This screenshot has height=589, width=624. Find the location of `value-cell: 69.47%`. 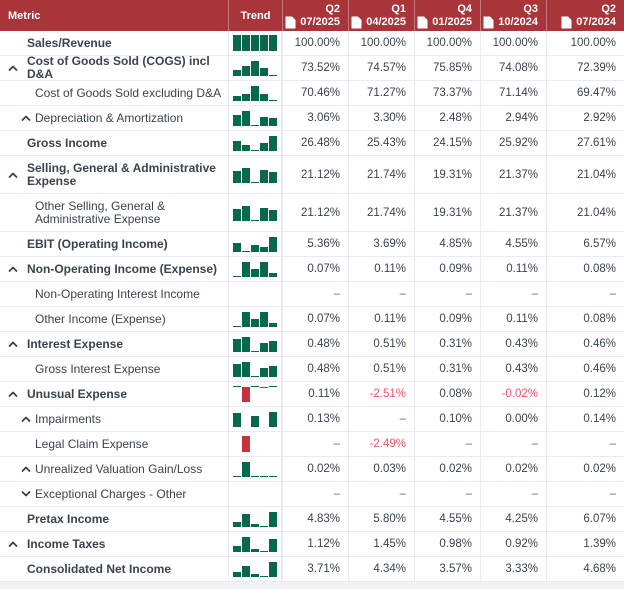

value-cell: 69.47% is located at coordinates (585, 93).